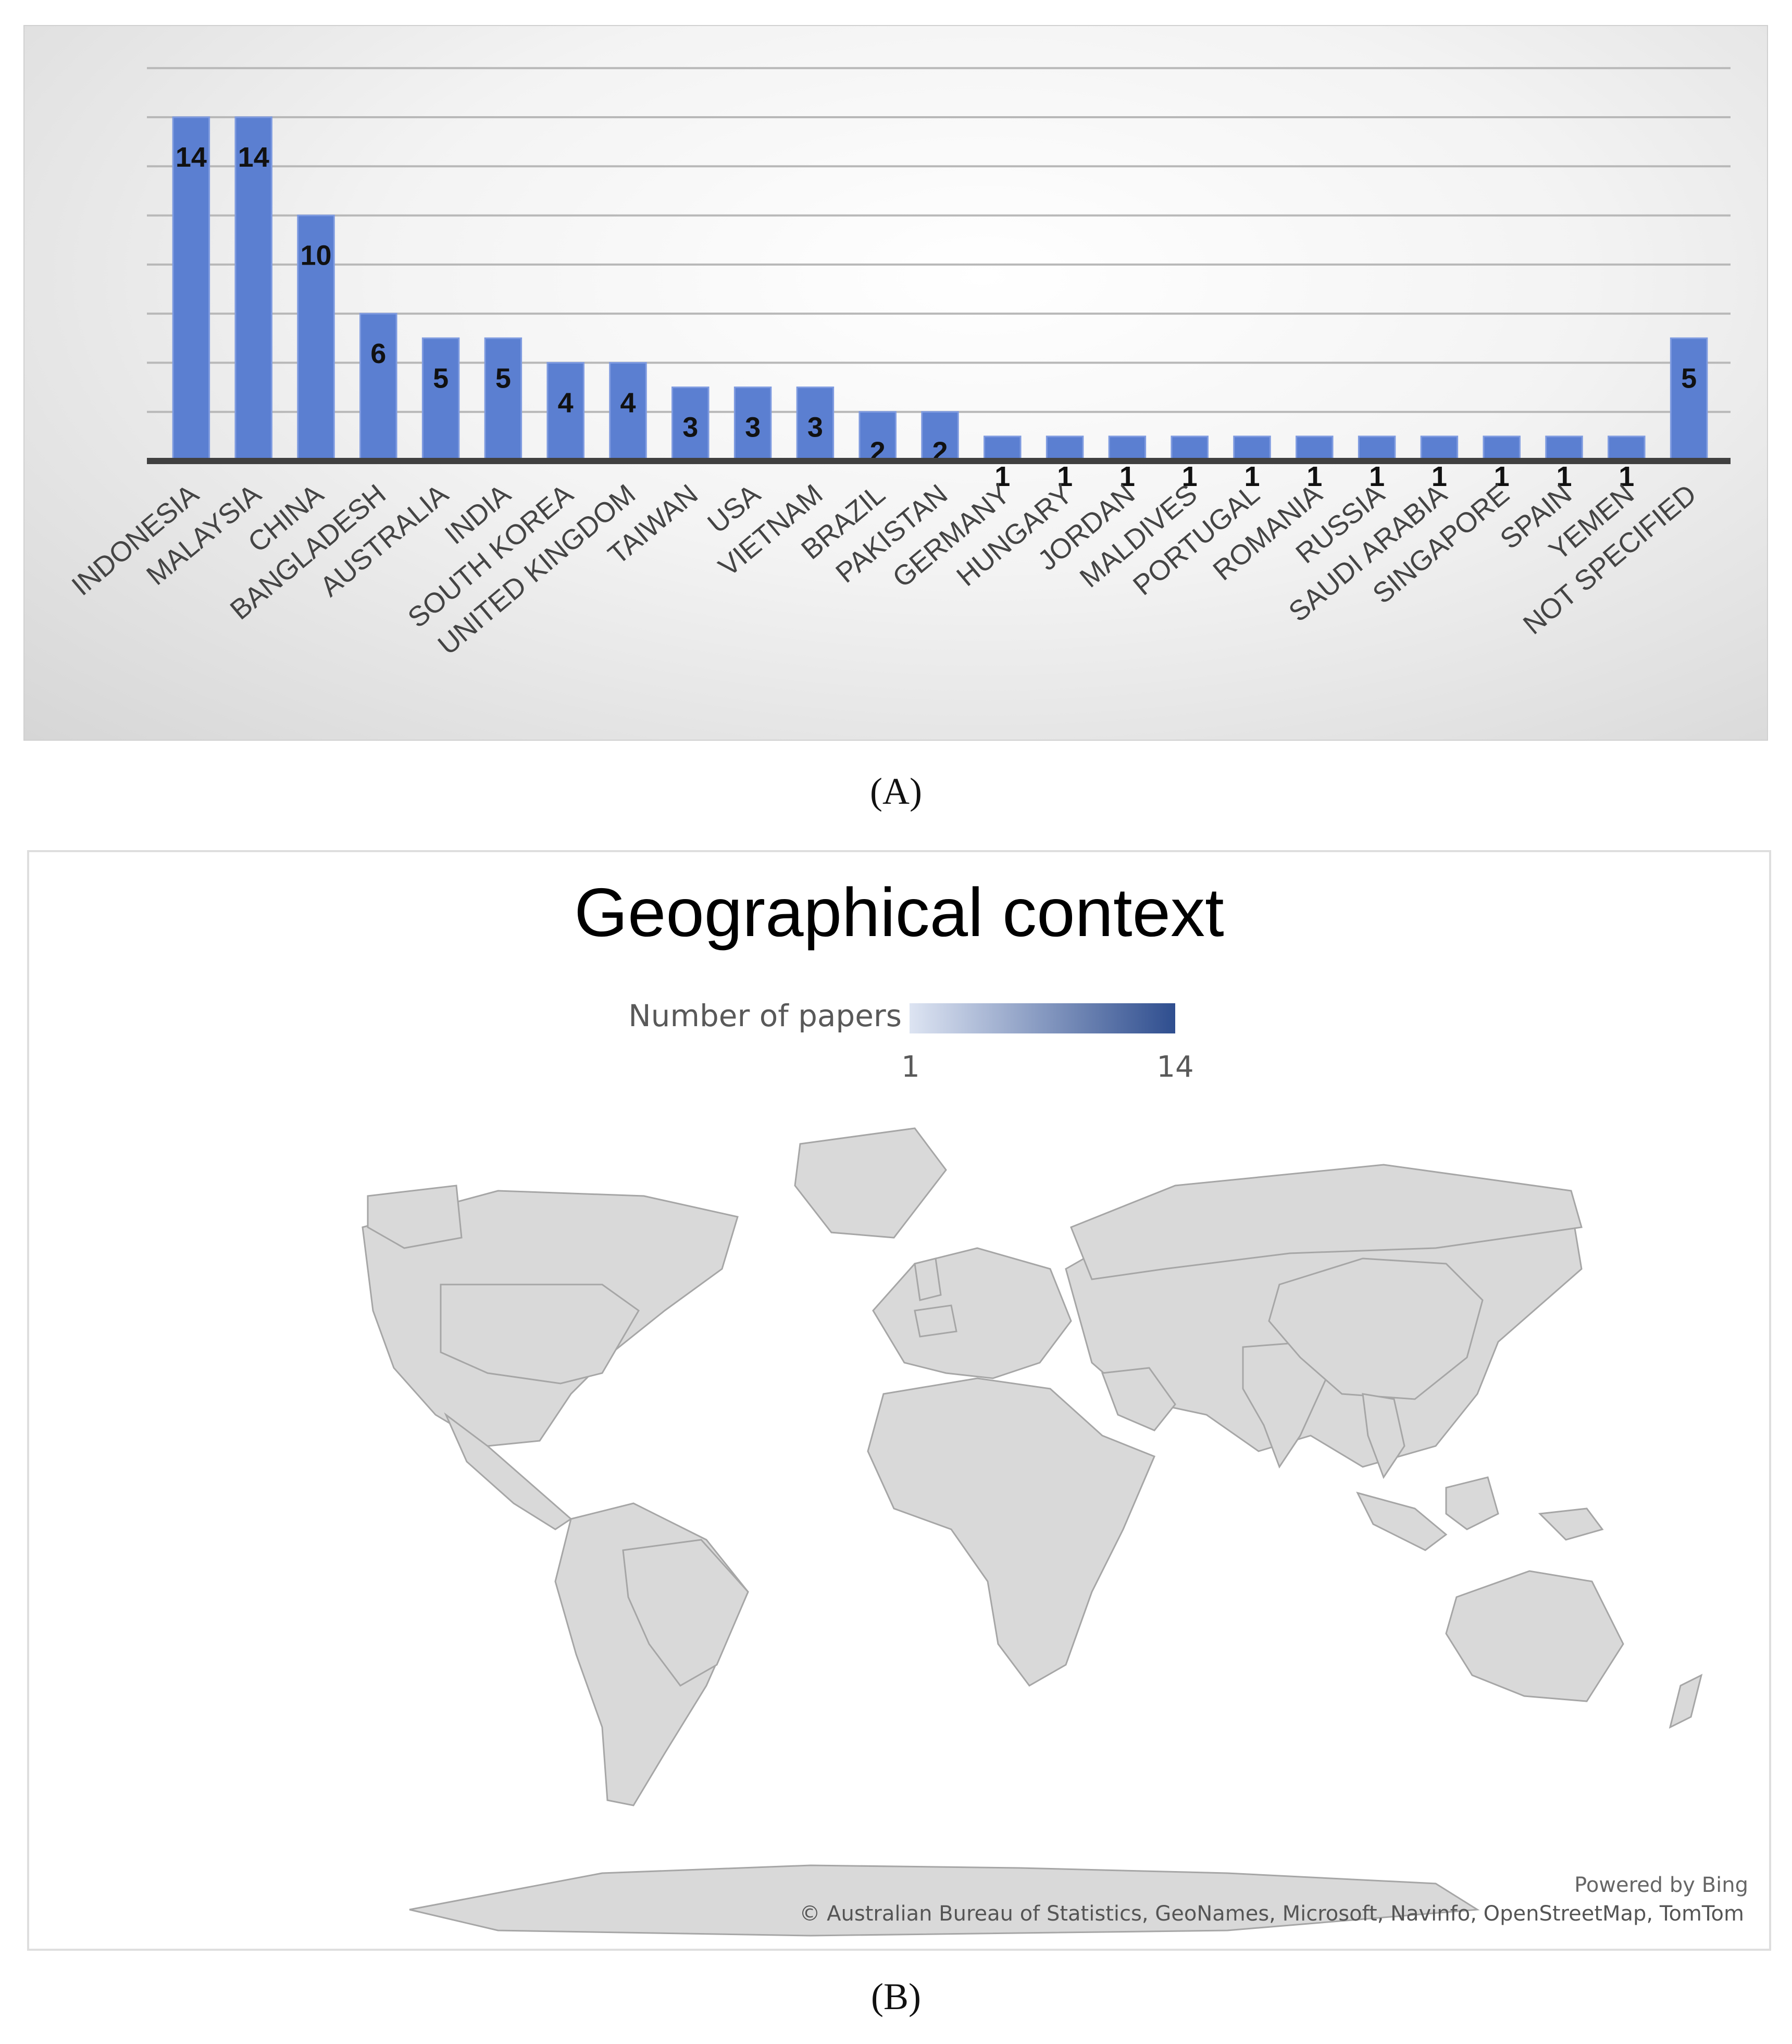  What do you see at coordinates (1139, 1399) in the screenshot?
I see `map-region-saudi-arabia` at bounding box center [1139, 1399].